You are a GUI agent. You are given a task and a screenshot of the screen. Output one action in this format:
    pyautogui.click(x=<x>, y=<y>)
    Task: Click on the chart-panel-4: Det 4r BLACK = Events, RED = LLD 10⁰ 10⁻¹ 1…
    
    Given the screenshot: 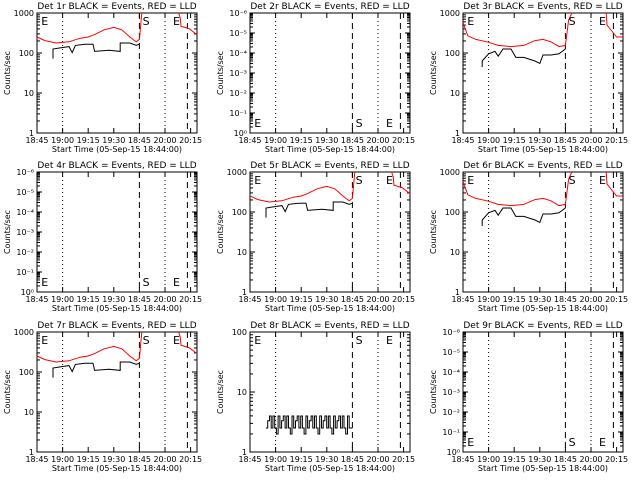 What is the action you would take?
    pyautogui.click(x=102, y=237)
    